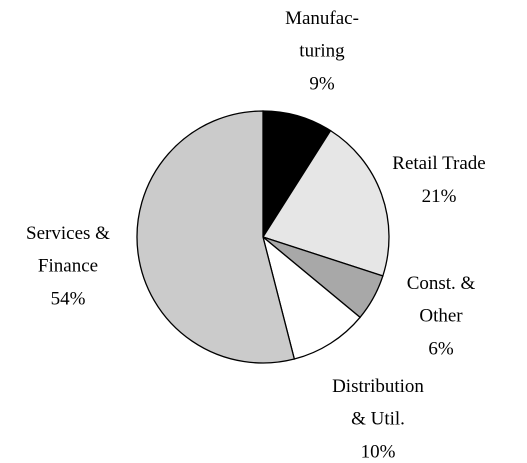 The width and height of the screenshot is (527, 463). Describe the element at coordinates (378, 403) in the screenshot. I see `slice-label: Distribution & Util.` at that location.